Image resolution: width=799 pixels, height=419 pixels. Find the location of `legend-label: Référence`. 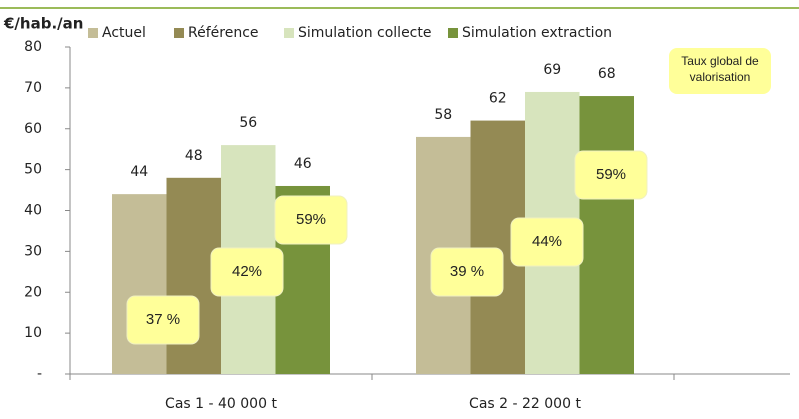

legend-label: Référence is located at coordinates (223, 33).